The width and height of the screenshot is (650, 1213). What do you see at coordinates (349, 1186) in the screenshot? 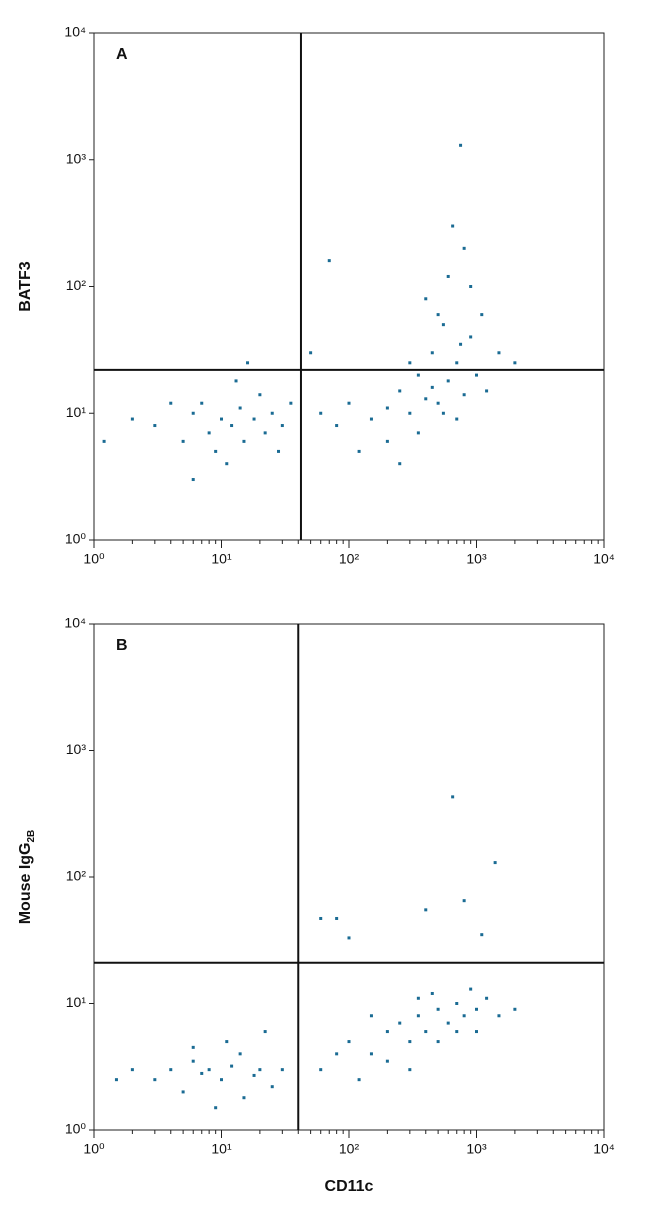
I see `x-axis-label: CD11c` at bounding box center [349, 1186].